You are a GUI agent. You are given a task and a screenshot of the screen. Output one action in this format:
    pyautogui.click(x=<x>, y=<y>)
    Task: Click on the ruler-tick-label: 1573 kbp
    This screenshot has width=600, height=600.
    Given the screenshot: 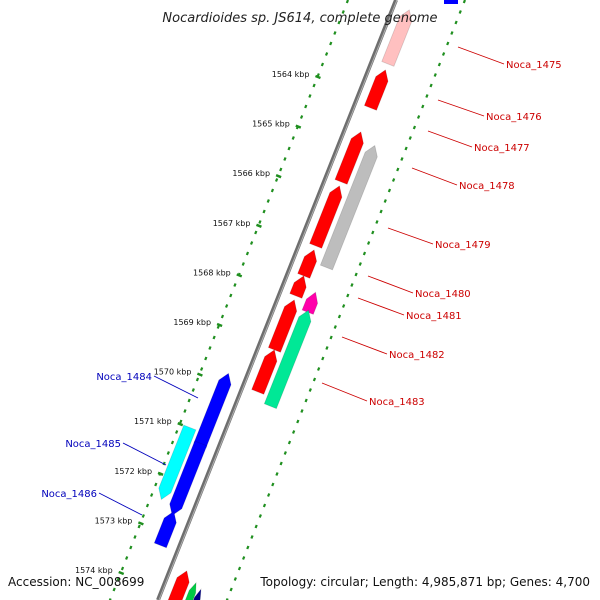 What is the action you would take?
    pyautogui.click(x=114, y=520)
    